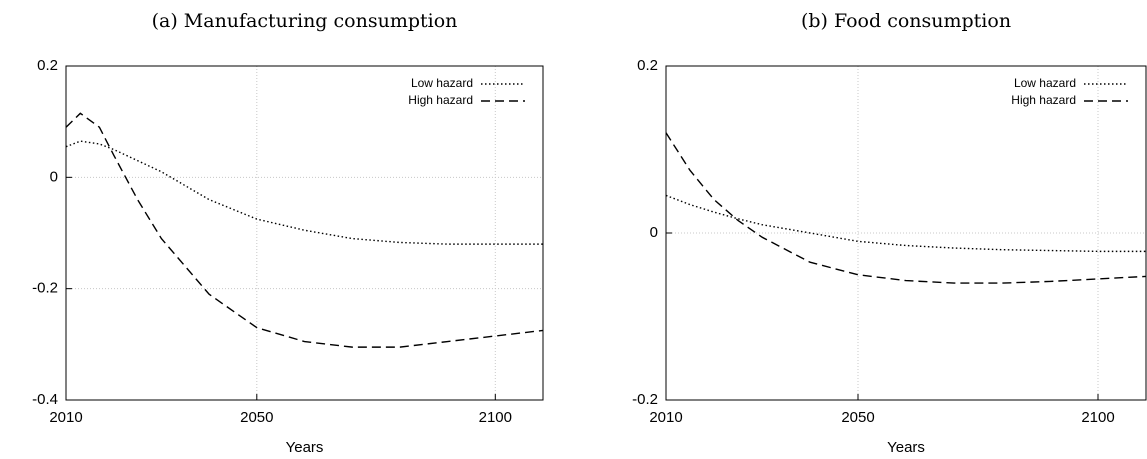 The height and width of the screenshot is (459, 1147). What do you see at coordinates (906, 21) in the screenshot?
I see `chart-title: (b) Food consumption` at bounding box center [906, 21].